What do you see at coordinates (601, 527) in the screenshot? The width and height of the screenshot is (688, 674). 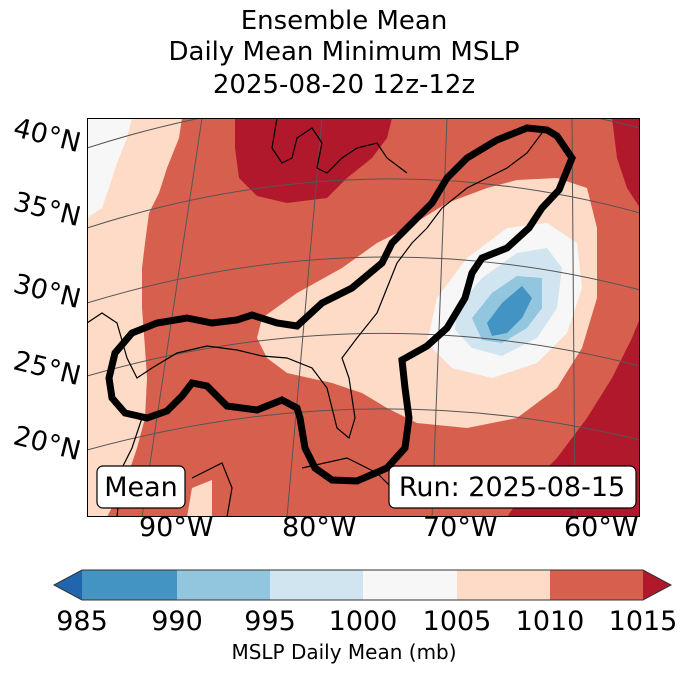 I see `lon-label-60w: 60°W` at bounding box center [601, 527].